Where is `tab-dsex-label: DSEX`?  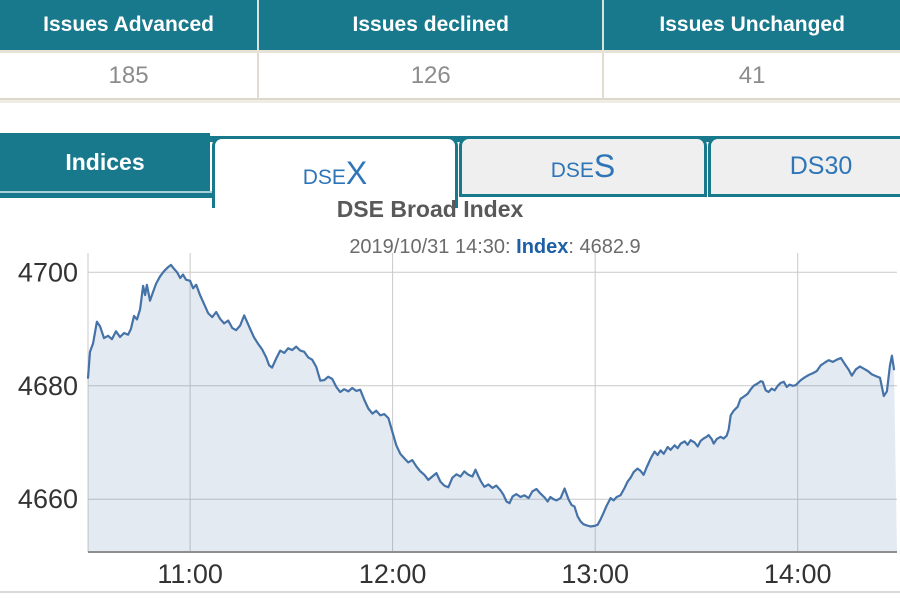
tab-dsex-label: DSEX is located at coordinates (335, 173).